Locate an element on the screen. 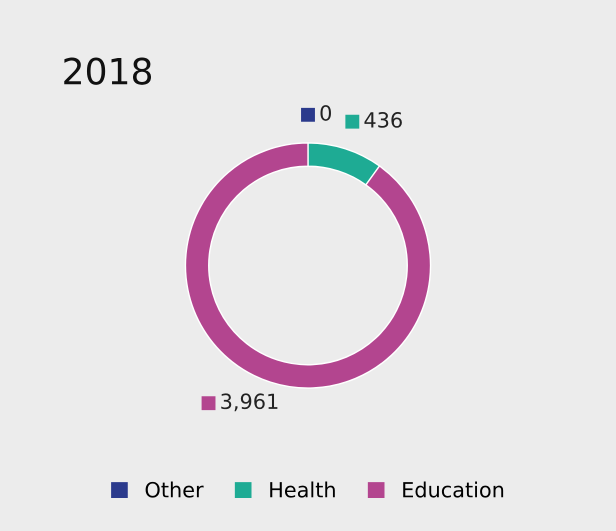  chart-title: 2018 is located at coordinates (108, 71).